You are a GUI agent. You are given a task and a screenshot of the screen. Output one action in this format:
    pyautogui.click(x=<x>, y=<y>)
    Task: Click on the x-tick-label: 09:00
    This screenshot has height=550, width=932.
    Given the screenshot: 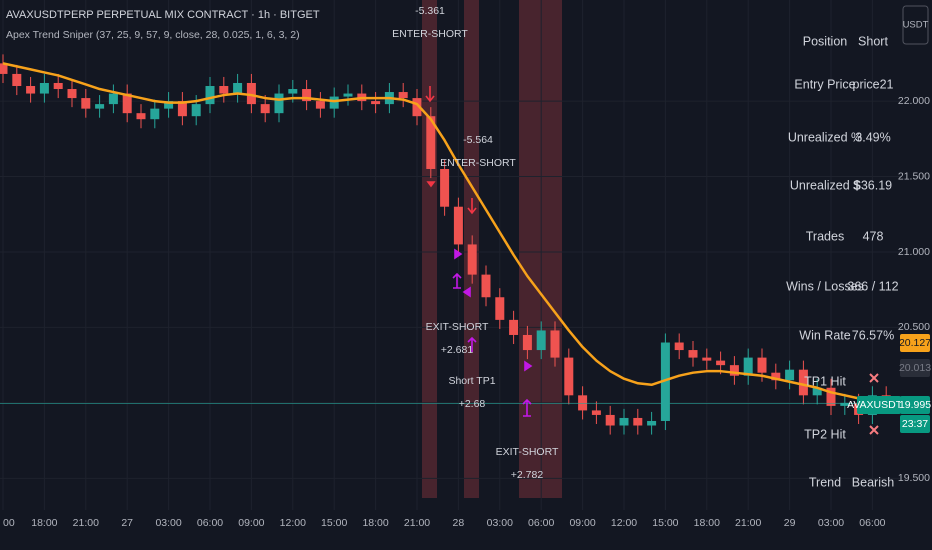 What is the action you would take?
    pyautogui.click(x=251, y=523)
    